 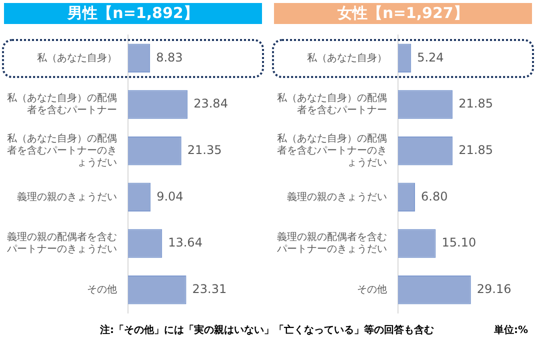 I want to click on chart-title: 男性【n=1,892】, so click(x=133, y=13).